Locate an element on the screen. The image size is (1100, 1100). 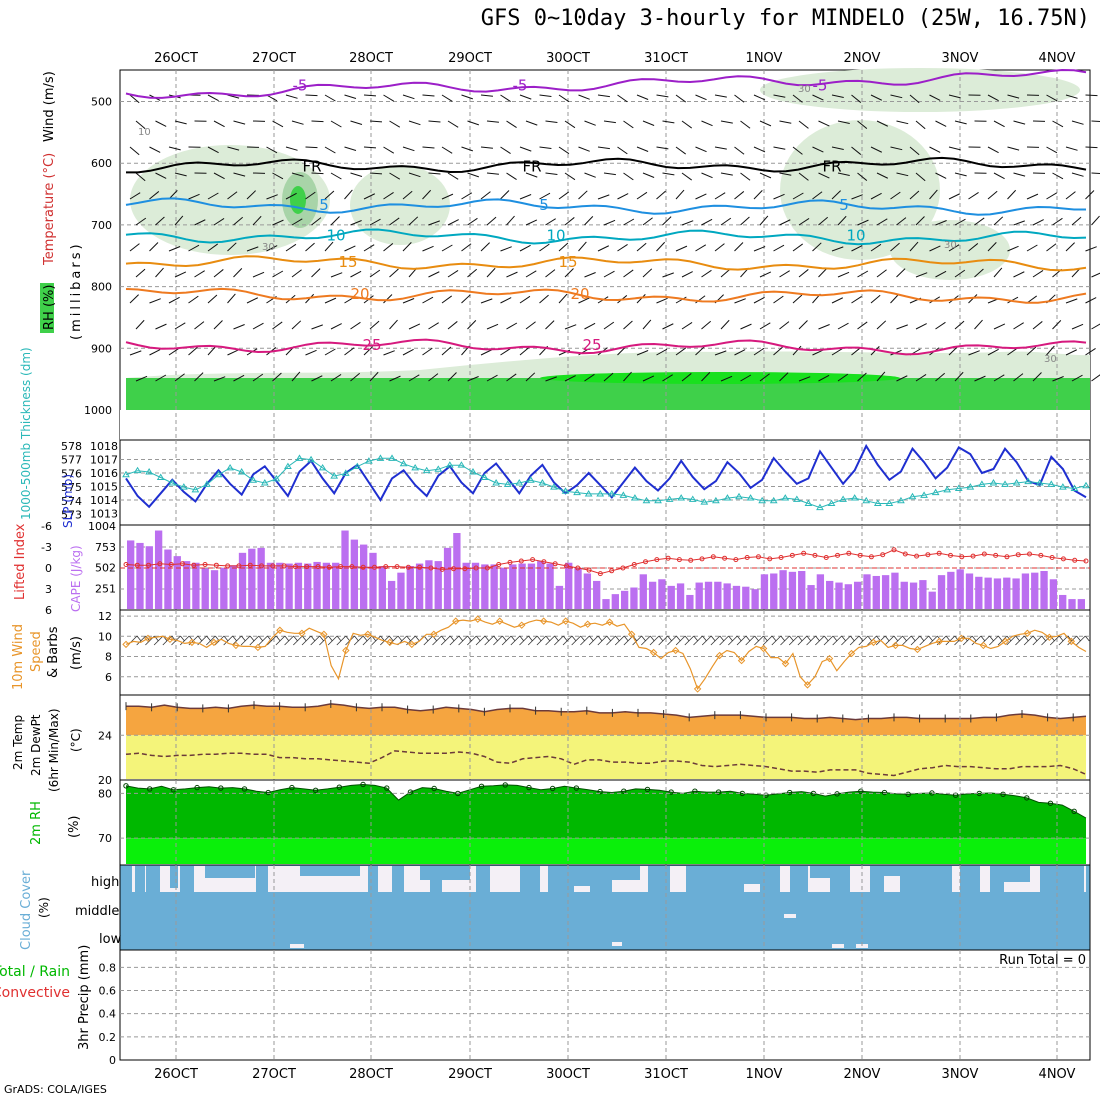
temp-fill is located at coordinates (606, 739).